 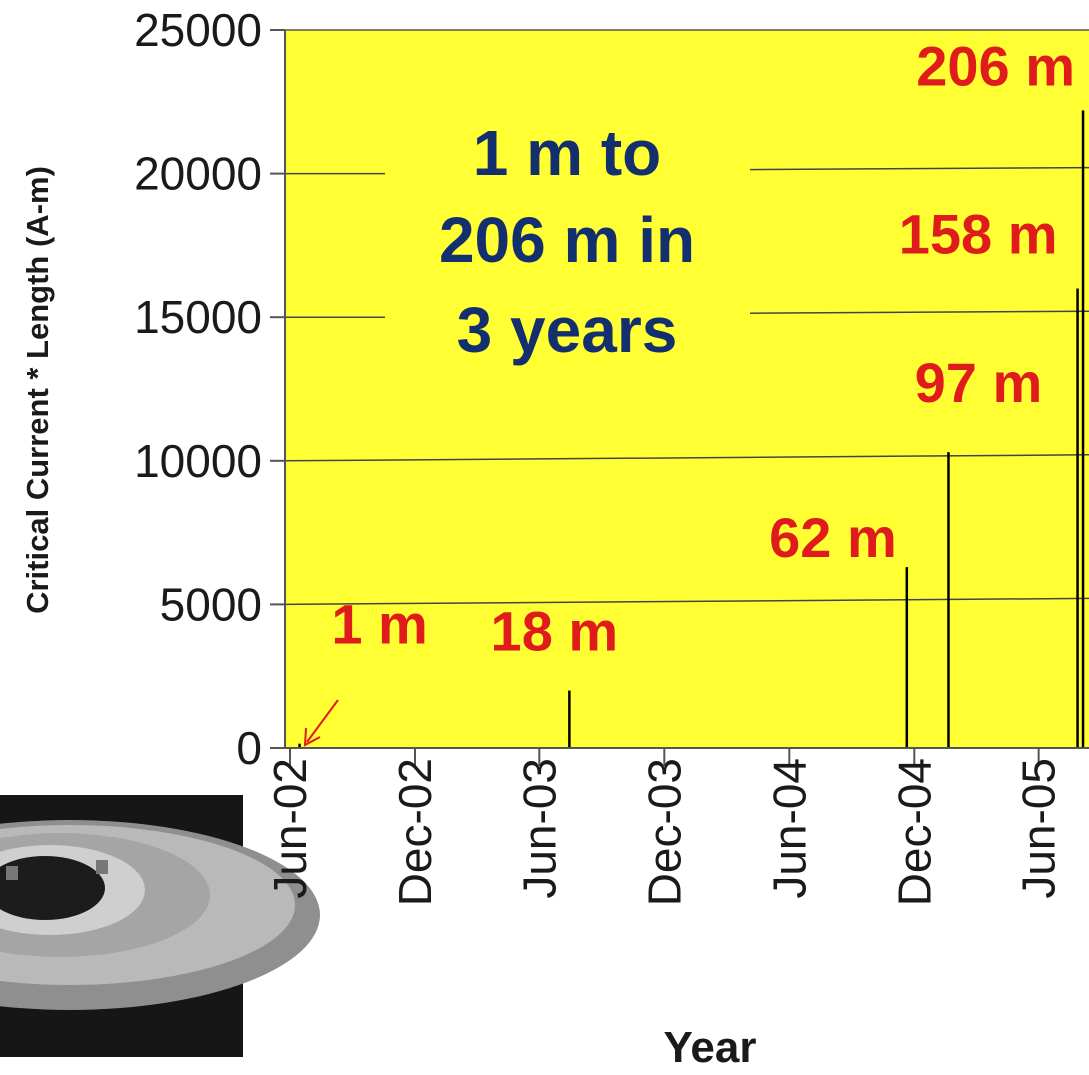 What do you see at coordinates (198, 174) in the screenshot?
I see `y-tick-label: 20000` at bounding box center [198, 174].